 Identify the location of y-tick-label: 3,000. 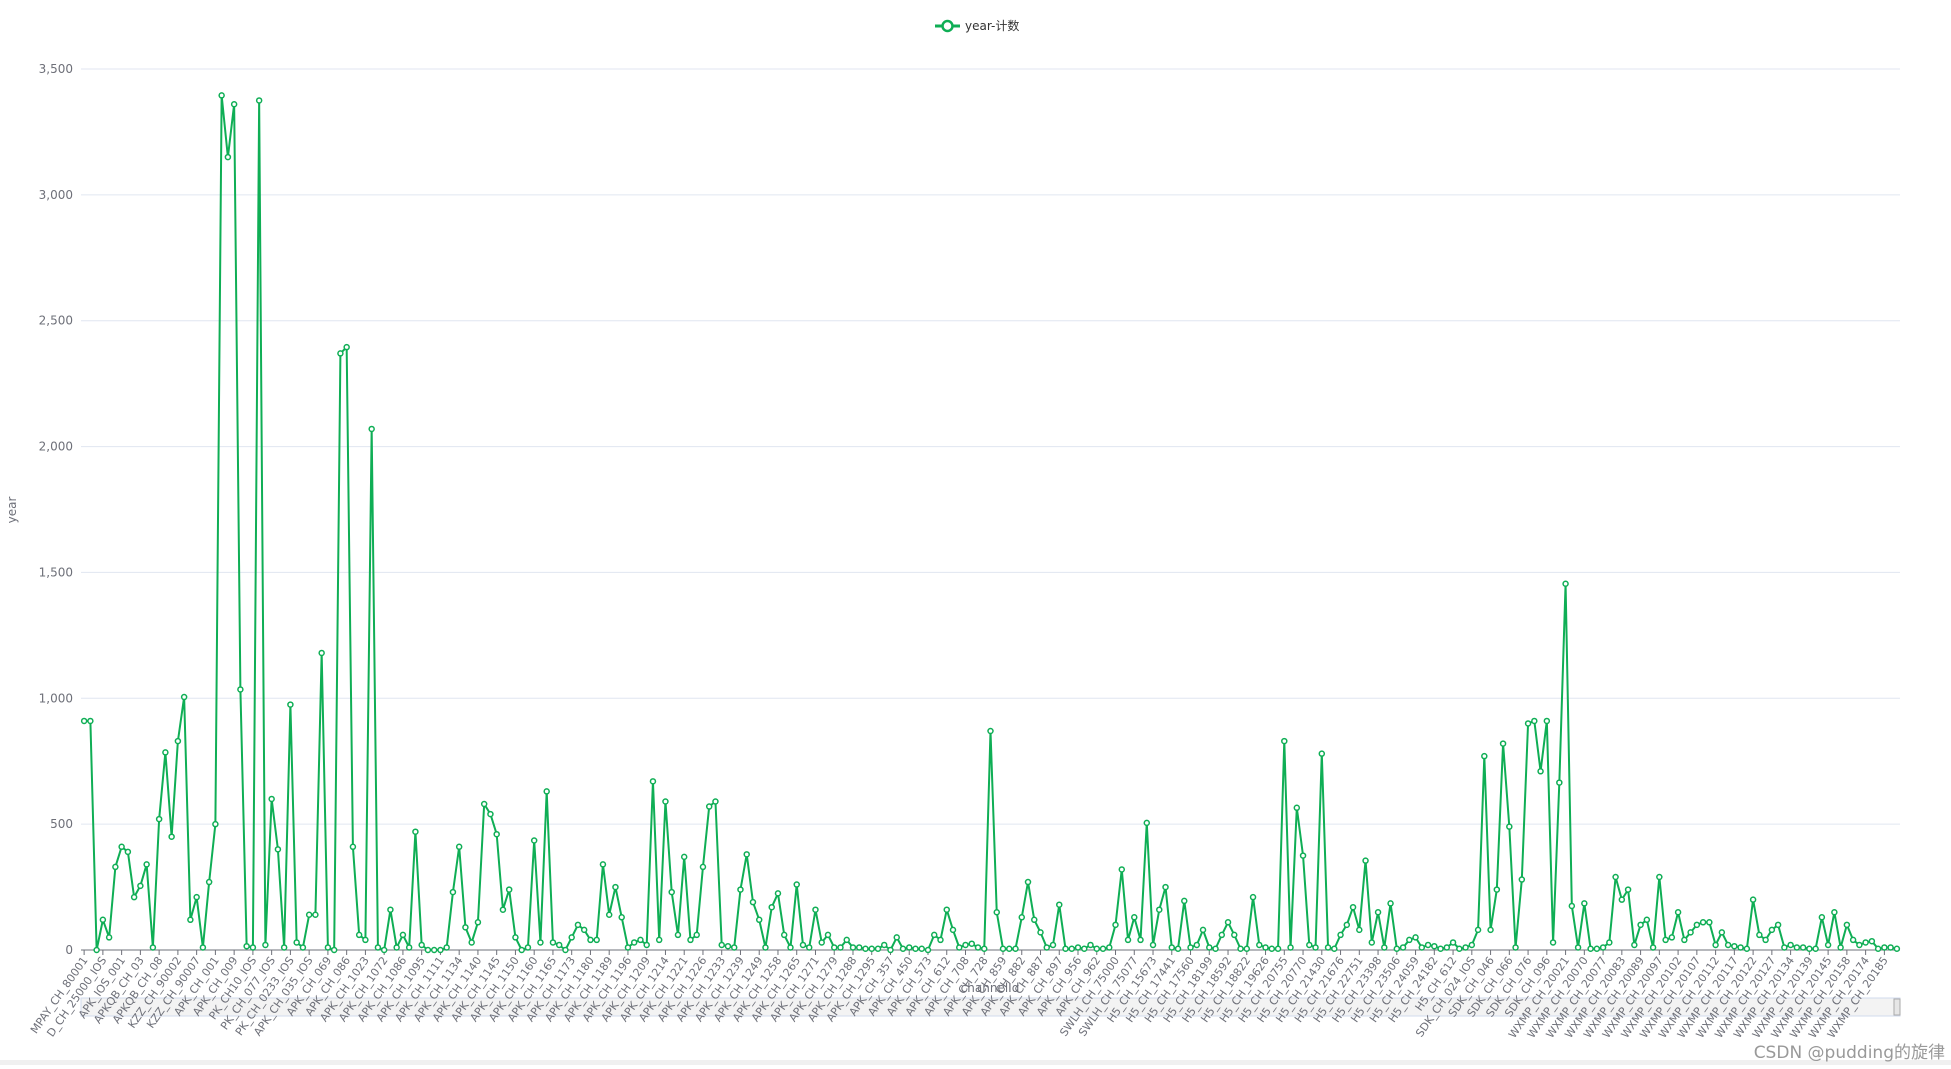
(56, 195).